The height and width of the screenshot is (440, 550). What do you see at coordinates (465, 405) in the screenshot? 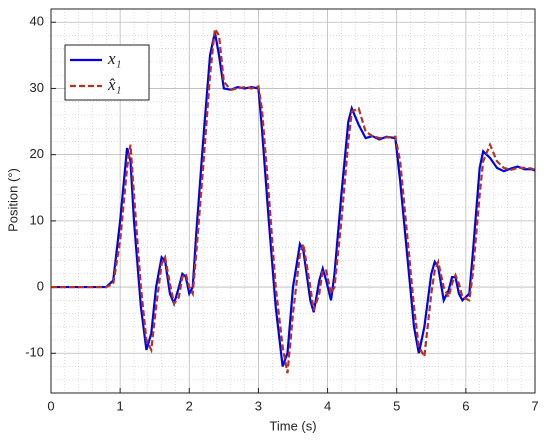
I see `x-tick-label: 6` at bounding box center [465, 405].